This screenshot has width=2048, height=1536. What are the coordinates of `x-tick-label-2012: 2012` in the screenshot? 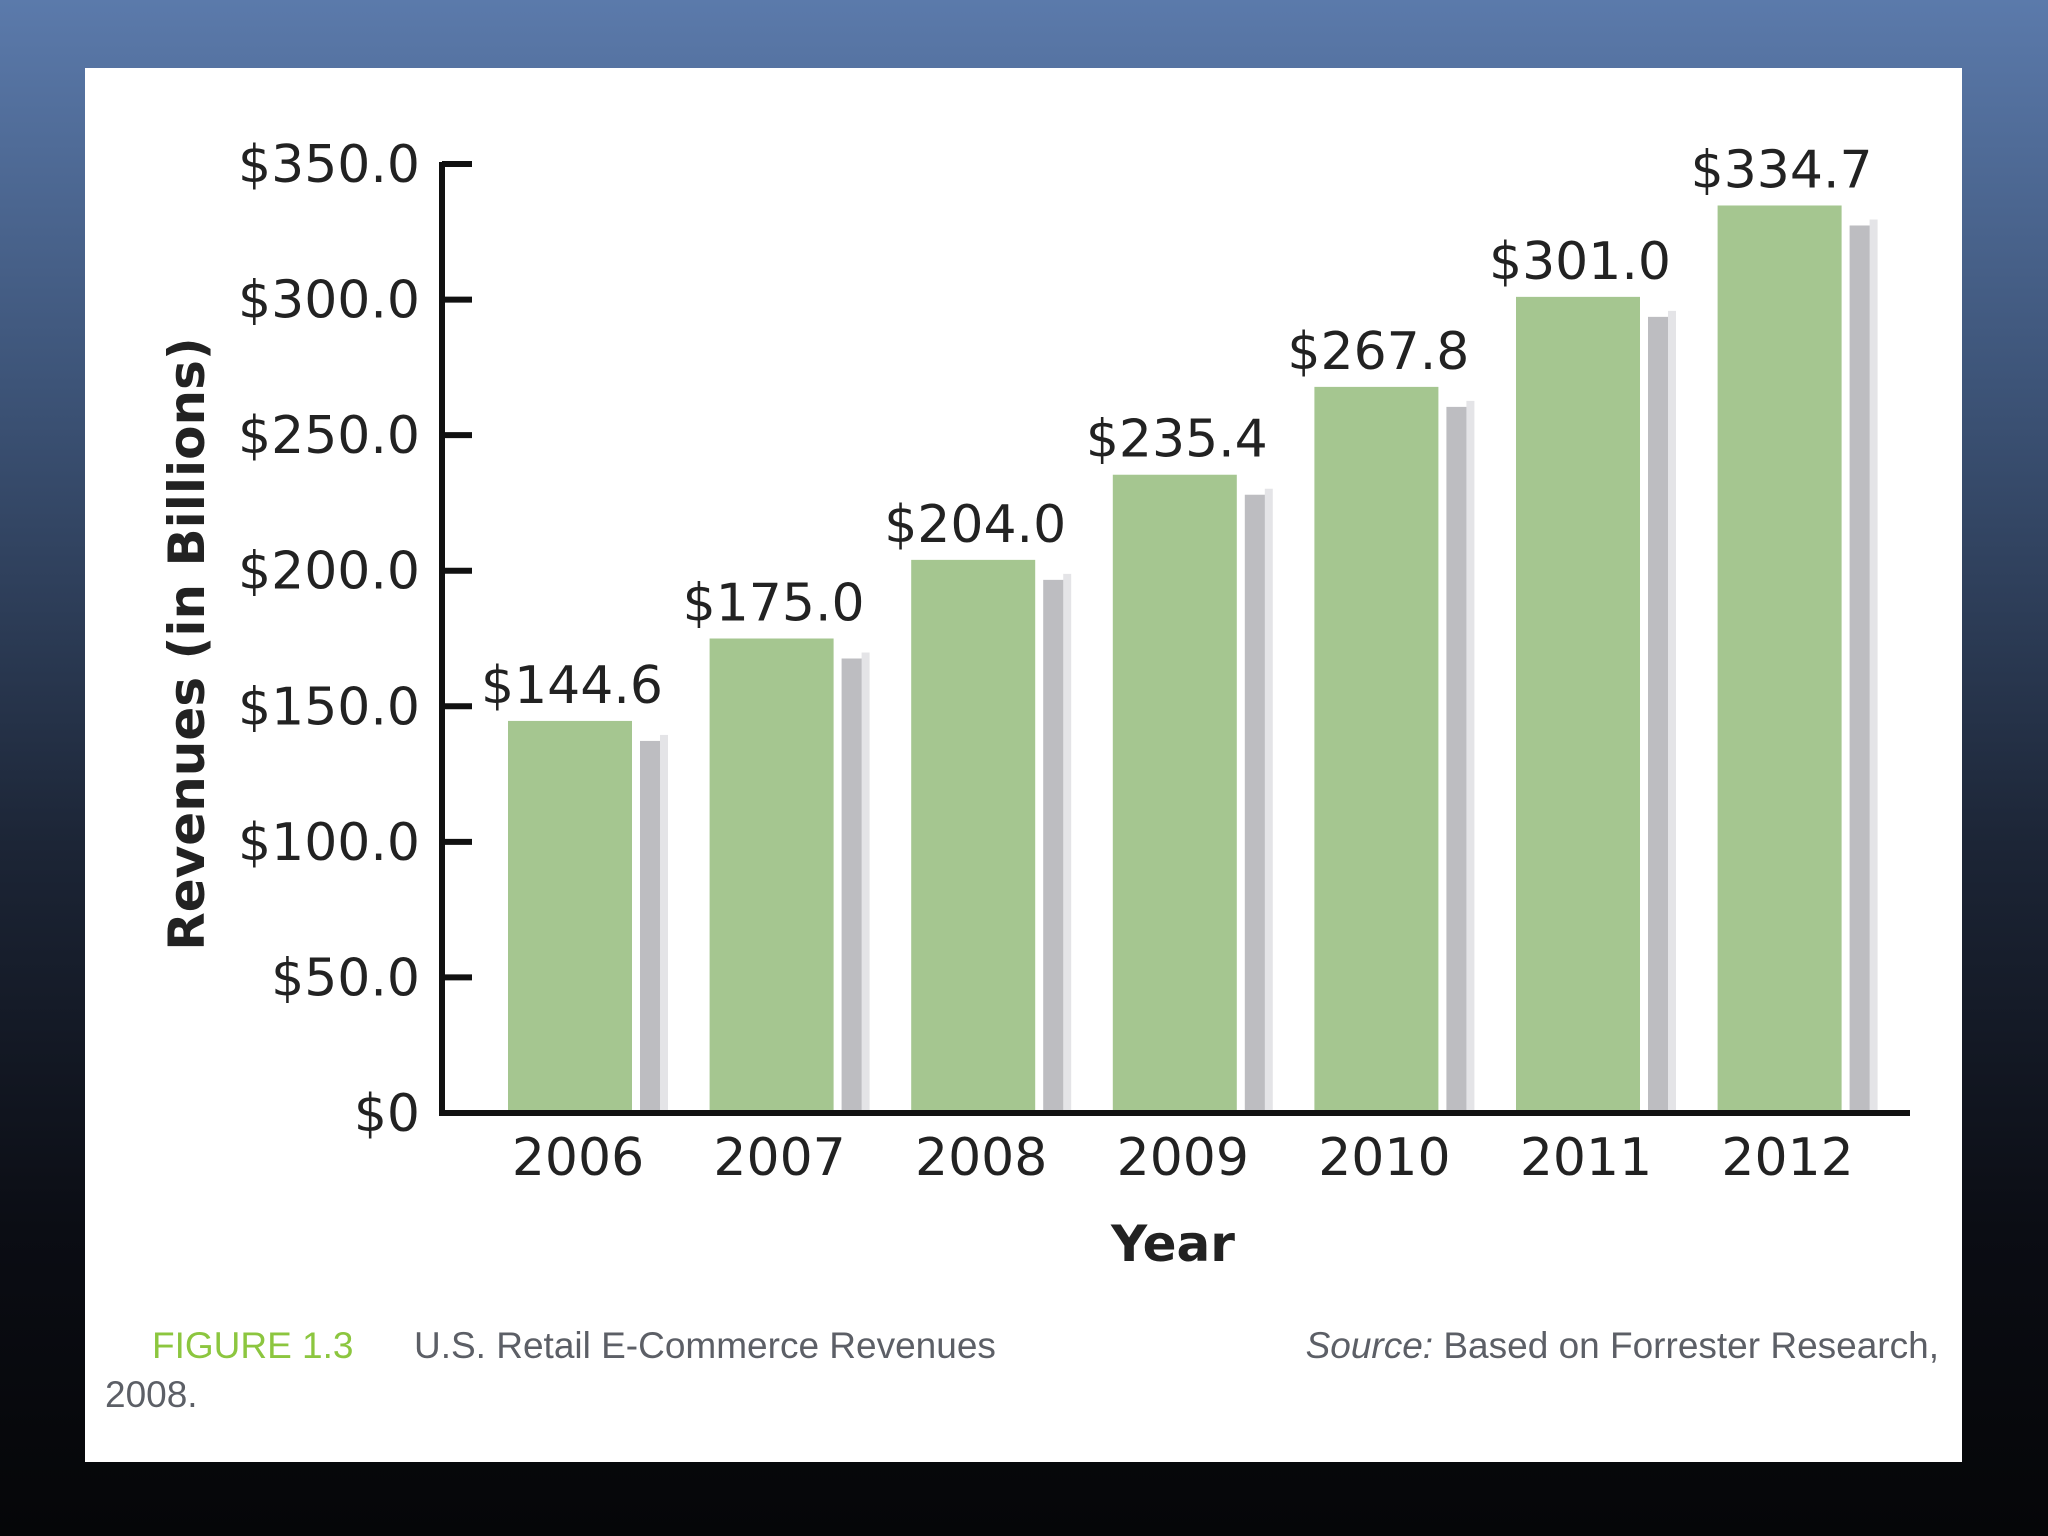 It's located at (1787, 1158).